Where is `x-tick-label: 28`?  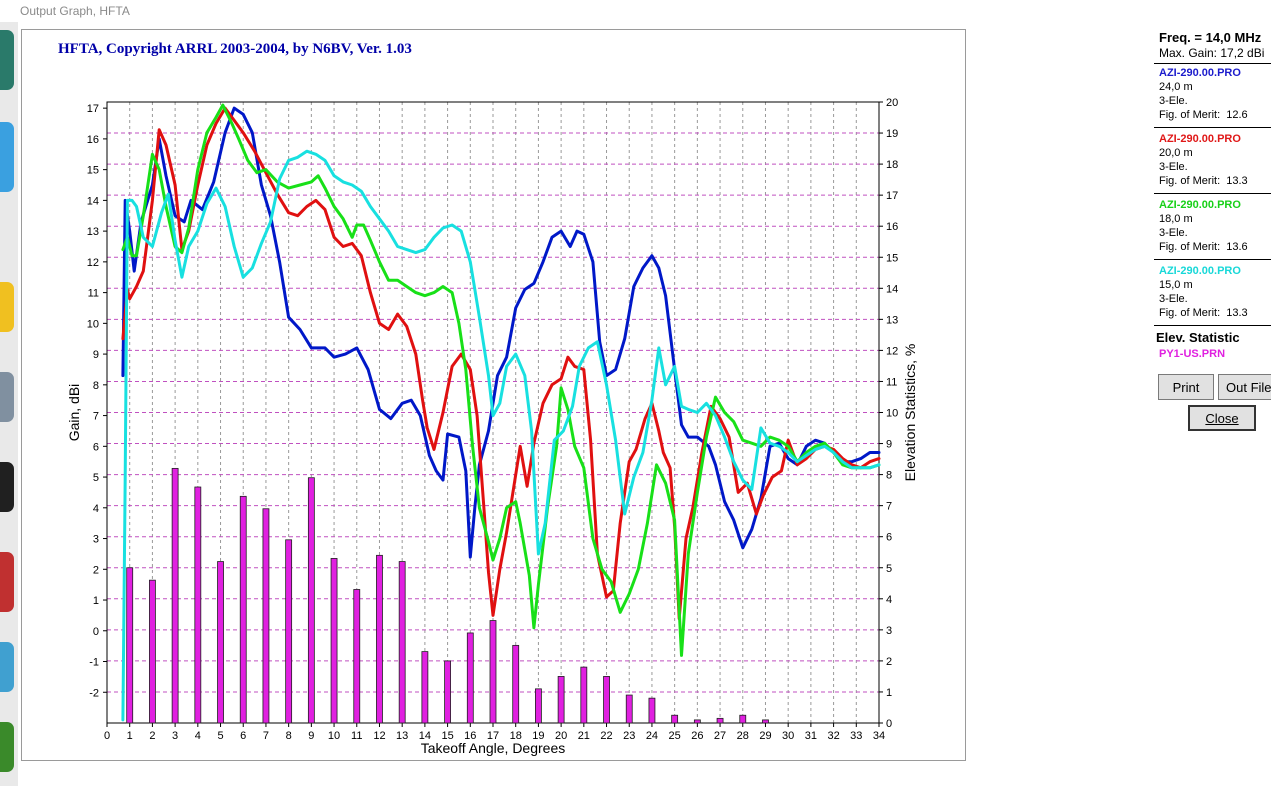
x-tick-label: 28 is located at coordinates (743, 736).